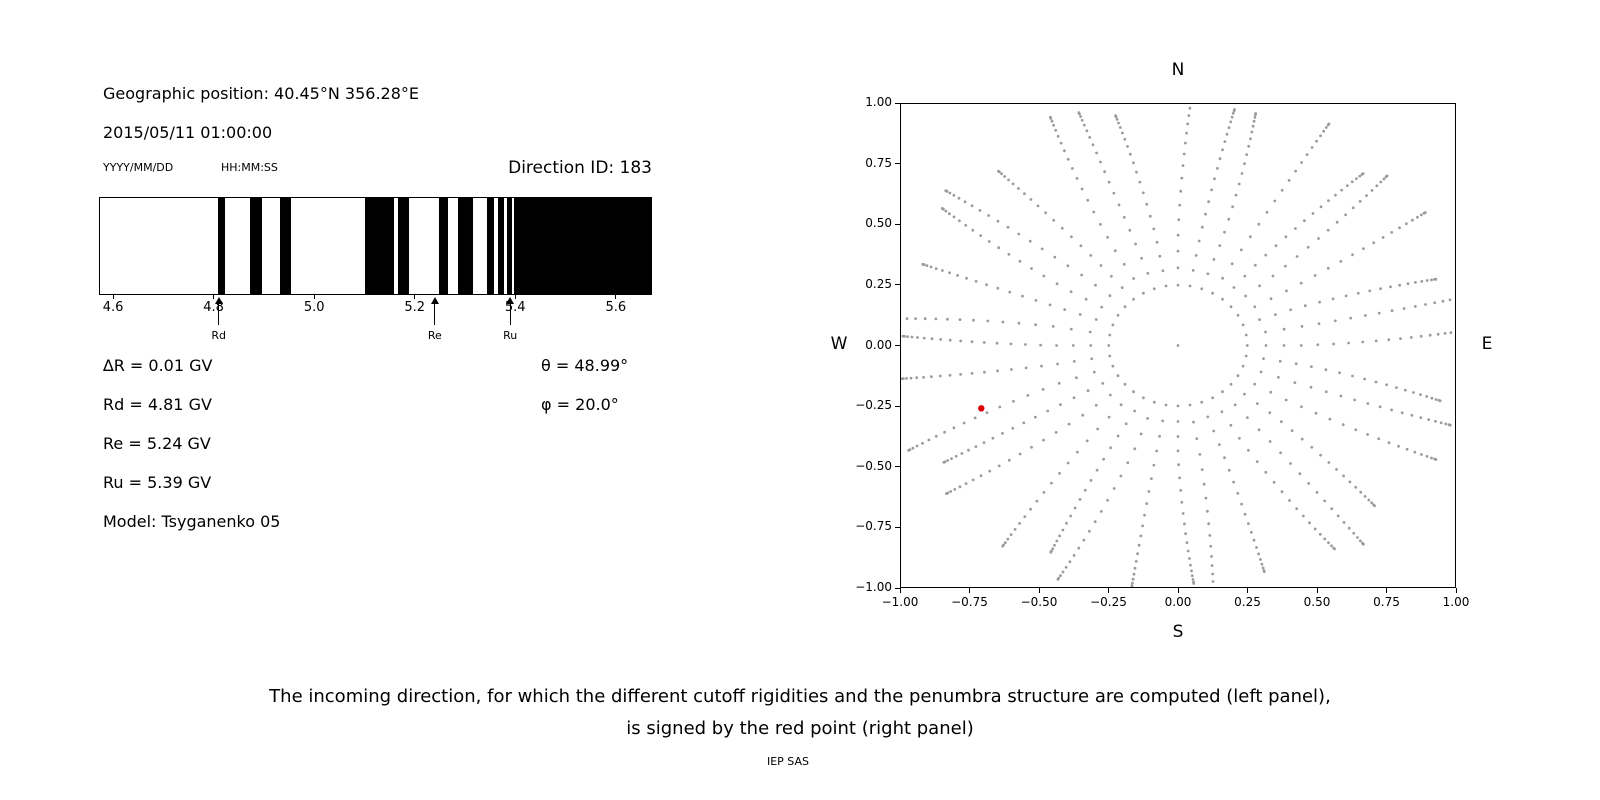  What do you see at coordinates (865, 344) in the screenshot?
I see `direction-y-axis-labels: 1.00 0.75 0.50 0.25 0.00 −0.25 −0.50 −0.75 −1.00` at bounding box center [865, 344].